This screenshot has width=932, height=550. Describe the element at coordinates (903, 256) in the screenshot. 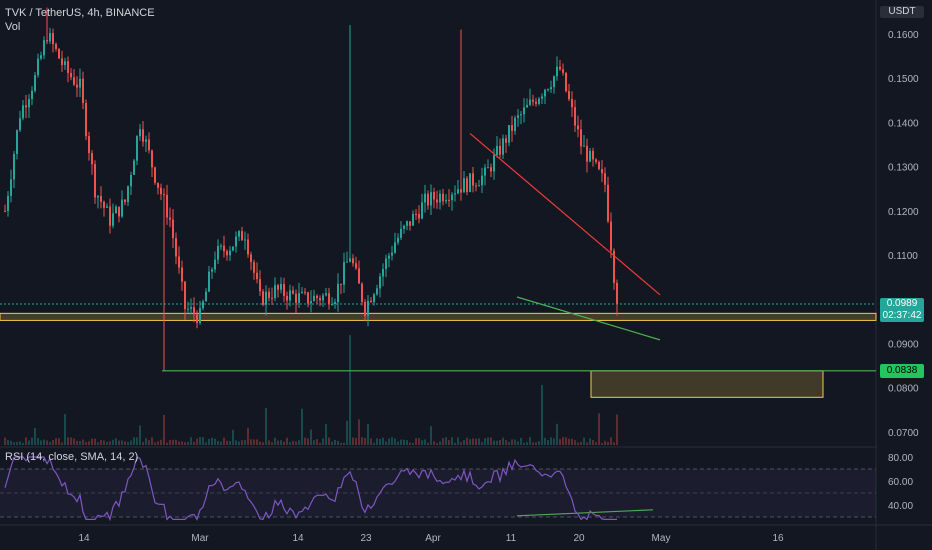

I see `price-tick-label: 0.1100` at that location.